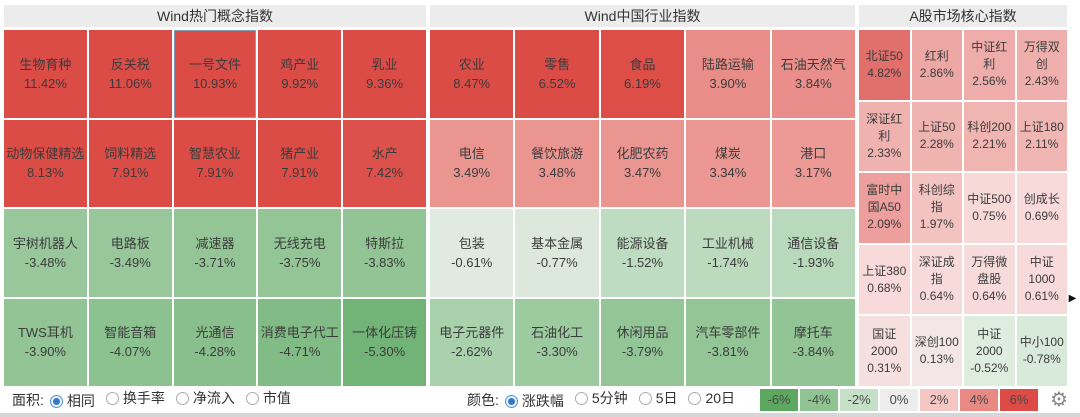  Describe the element at coordinates (1041, 279) in the screenshot. I see `heatmap-cell: 中证1000 0.61%` at that location.